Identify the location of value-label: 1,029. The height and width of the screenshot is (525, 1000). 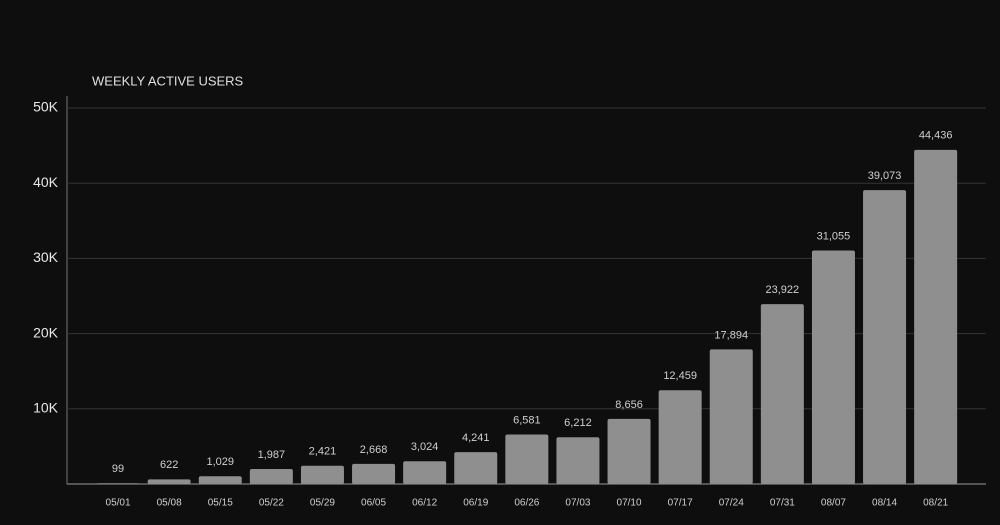
(220, 462).